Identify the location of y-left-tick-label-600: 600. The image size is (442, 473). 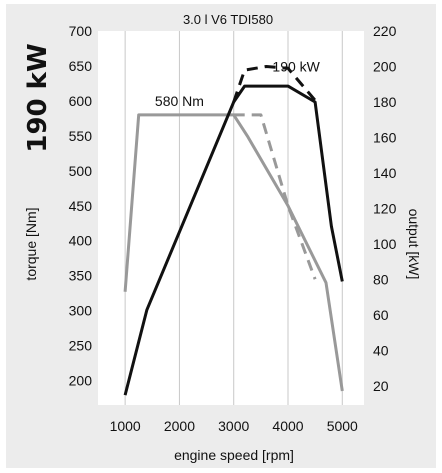
(81, 101).